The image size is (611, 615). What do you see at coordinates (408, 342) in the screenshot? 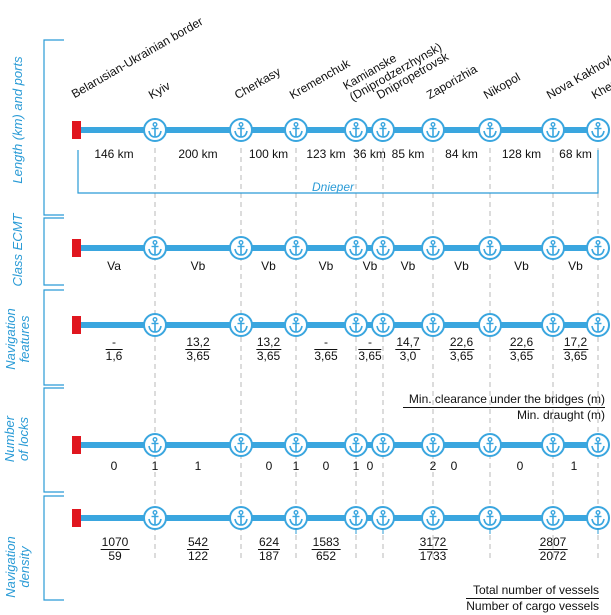
I see `clearance-value: 14,7` at bounding box center [408, 342].